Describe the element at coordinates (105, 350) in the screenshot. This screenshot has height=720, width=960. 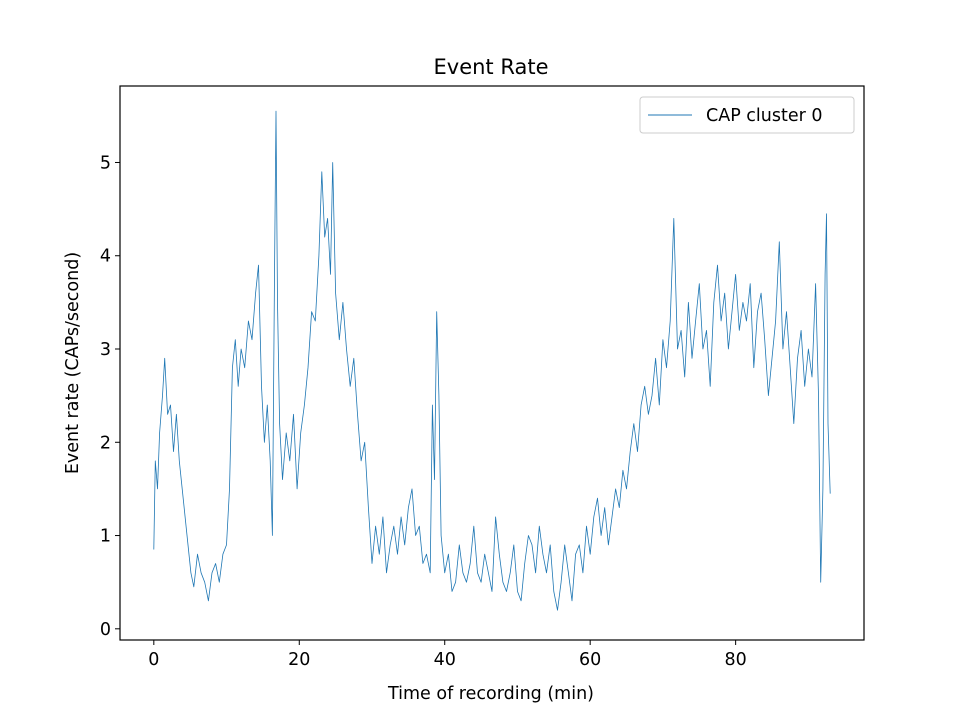
I see `y-tick-label: 3` at that location.